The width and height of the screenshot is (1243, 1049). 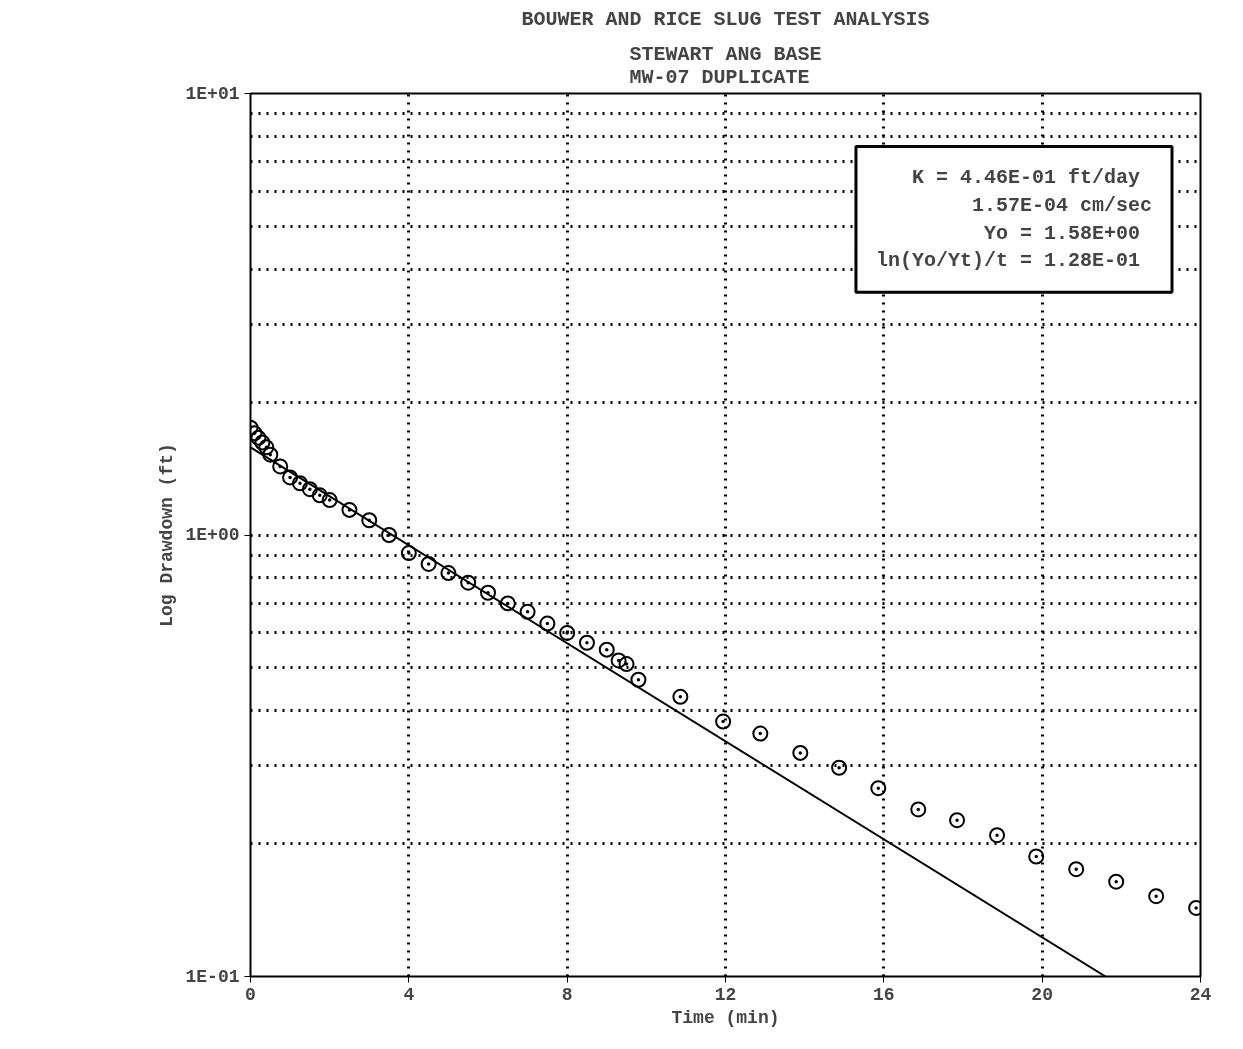 What do you see at coordinates (1061, 206) in the screenshot?
I see `annotation: 1.57E-04 cm/sec` at bounding box center [1061, 206].